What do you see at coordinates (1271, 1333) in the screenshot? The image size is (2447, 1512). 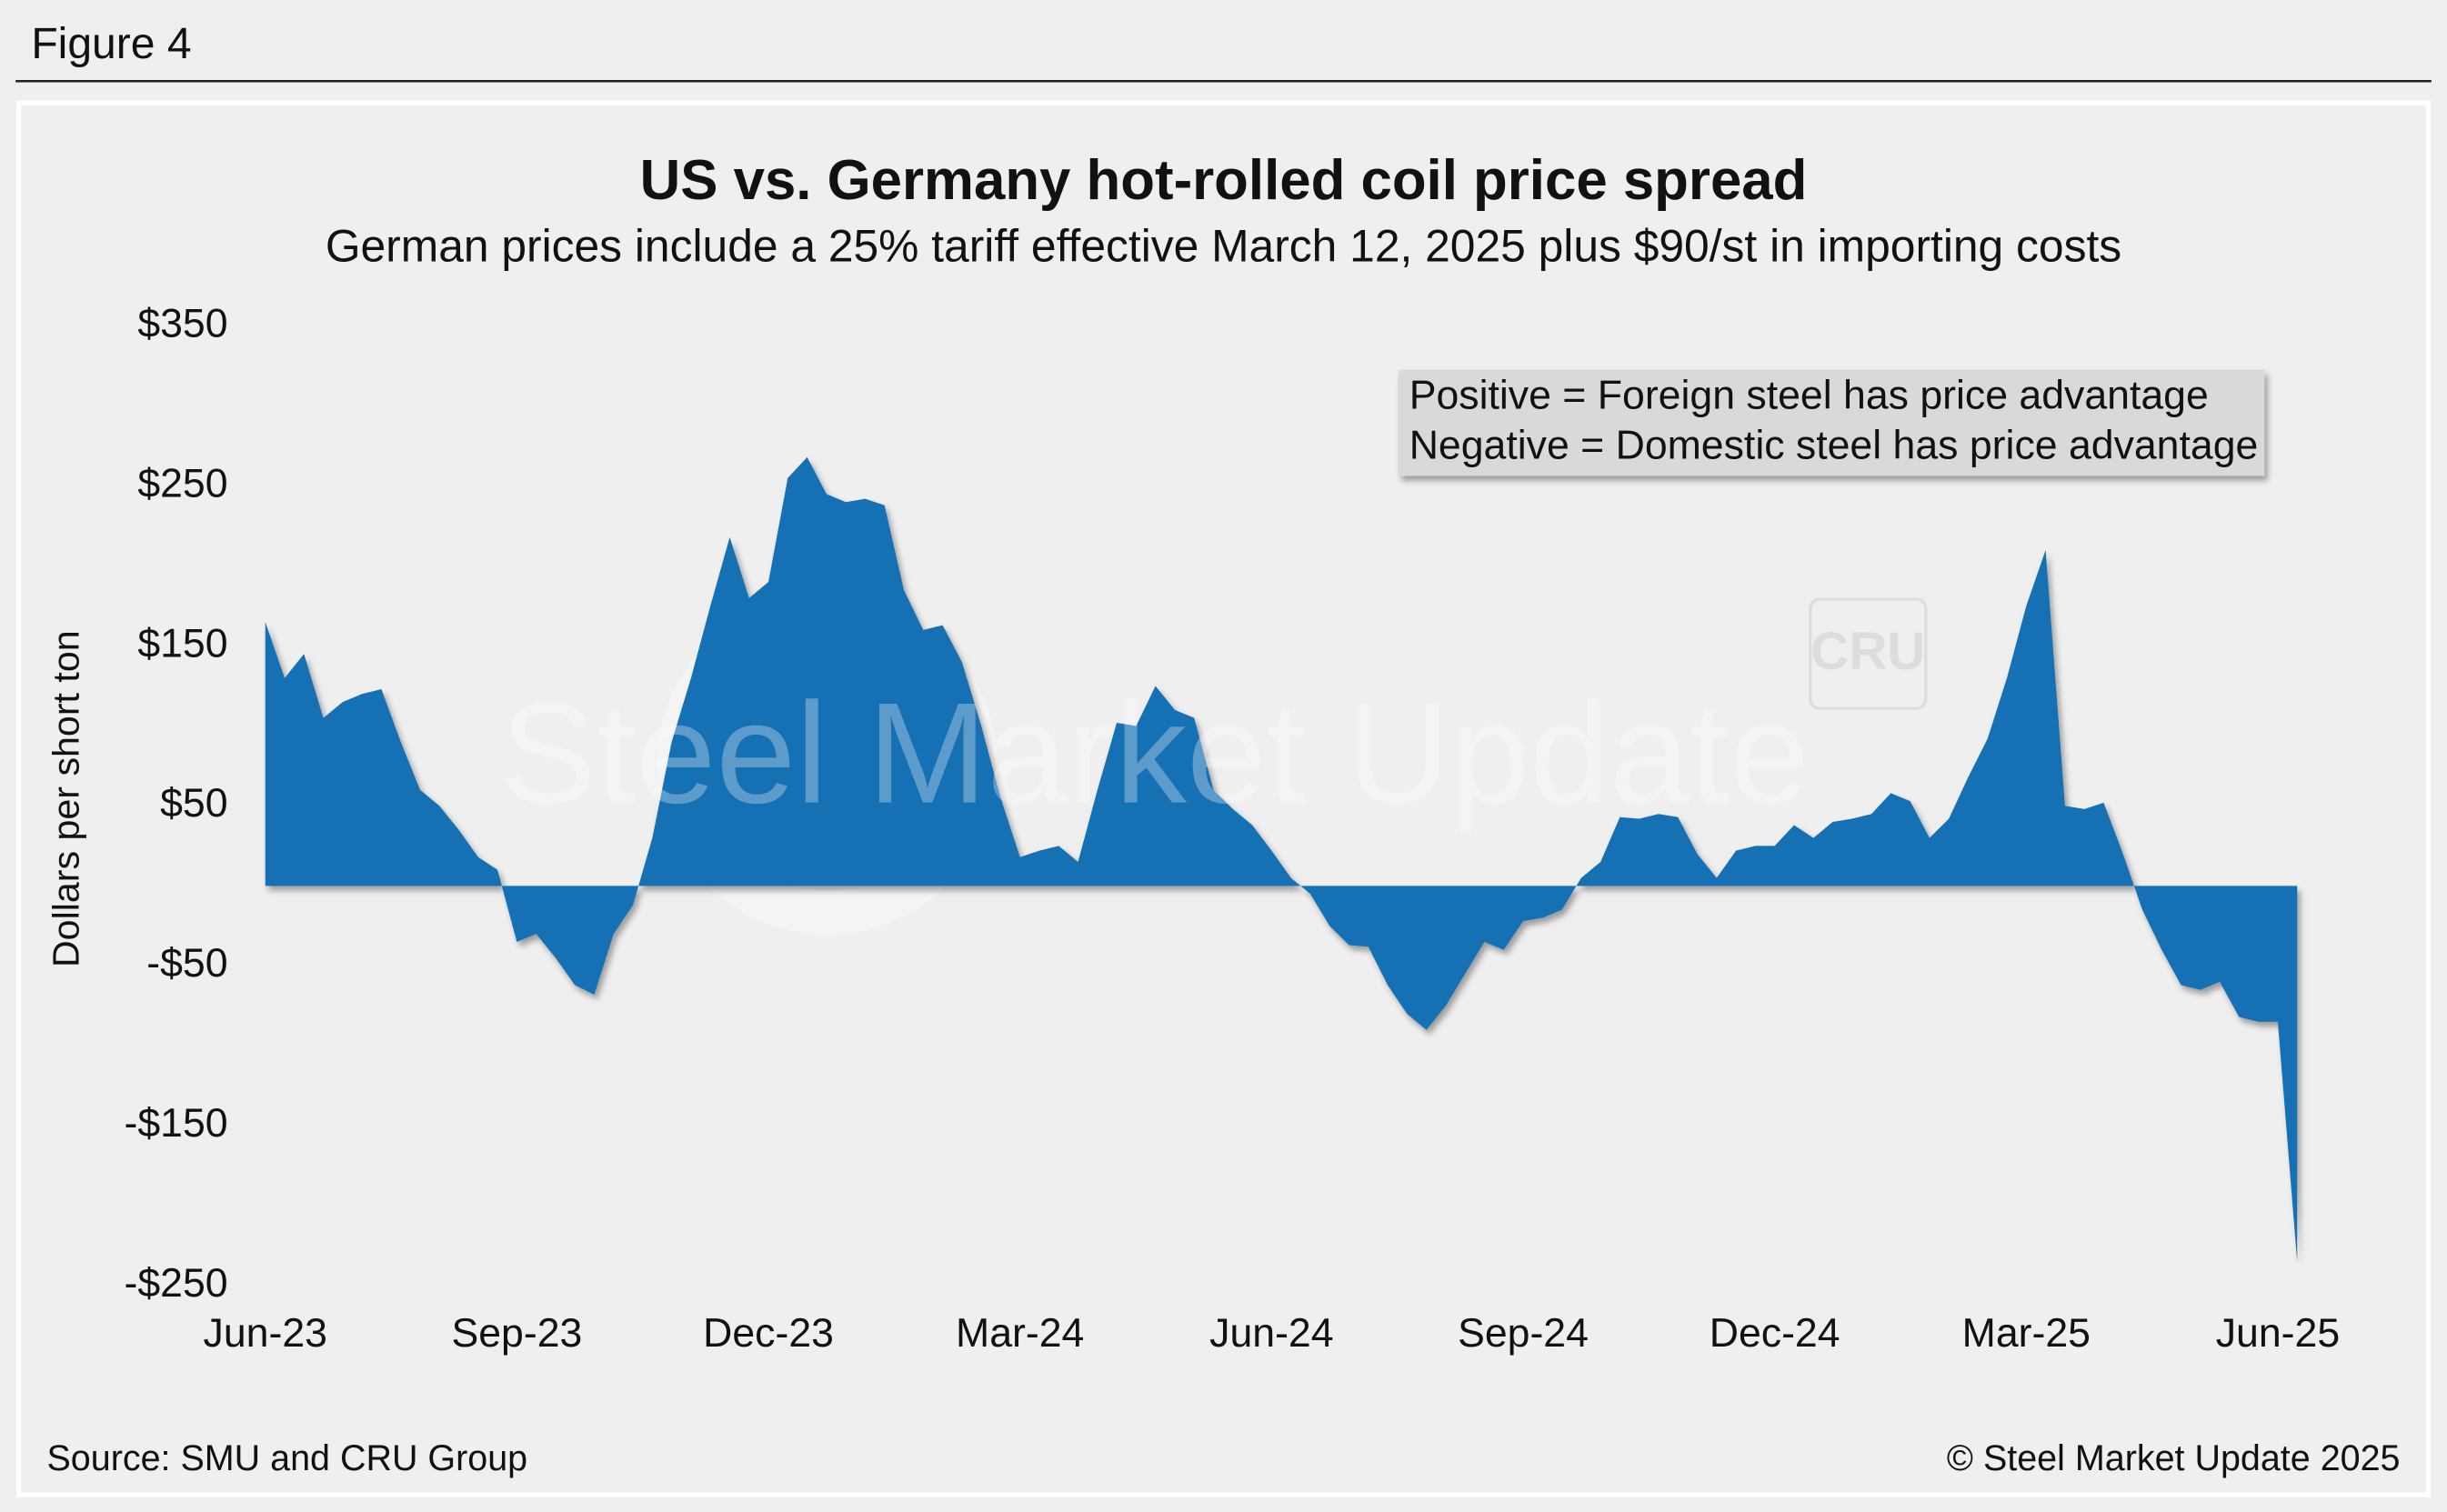 I see `x-tick-label: Jun-24` at bounding box center [1271, 1333].